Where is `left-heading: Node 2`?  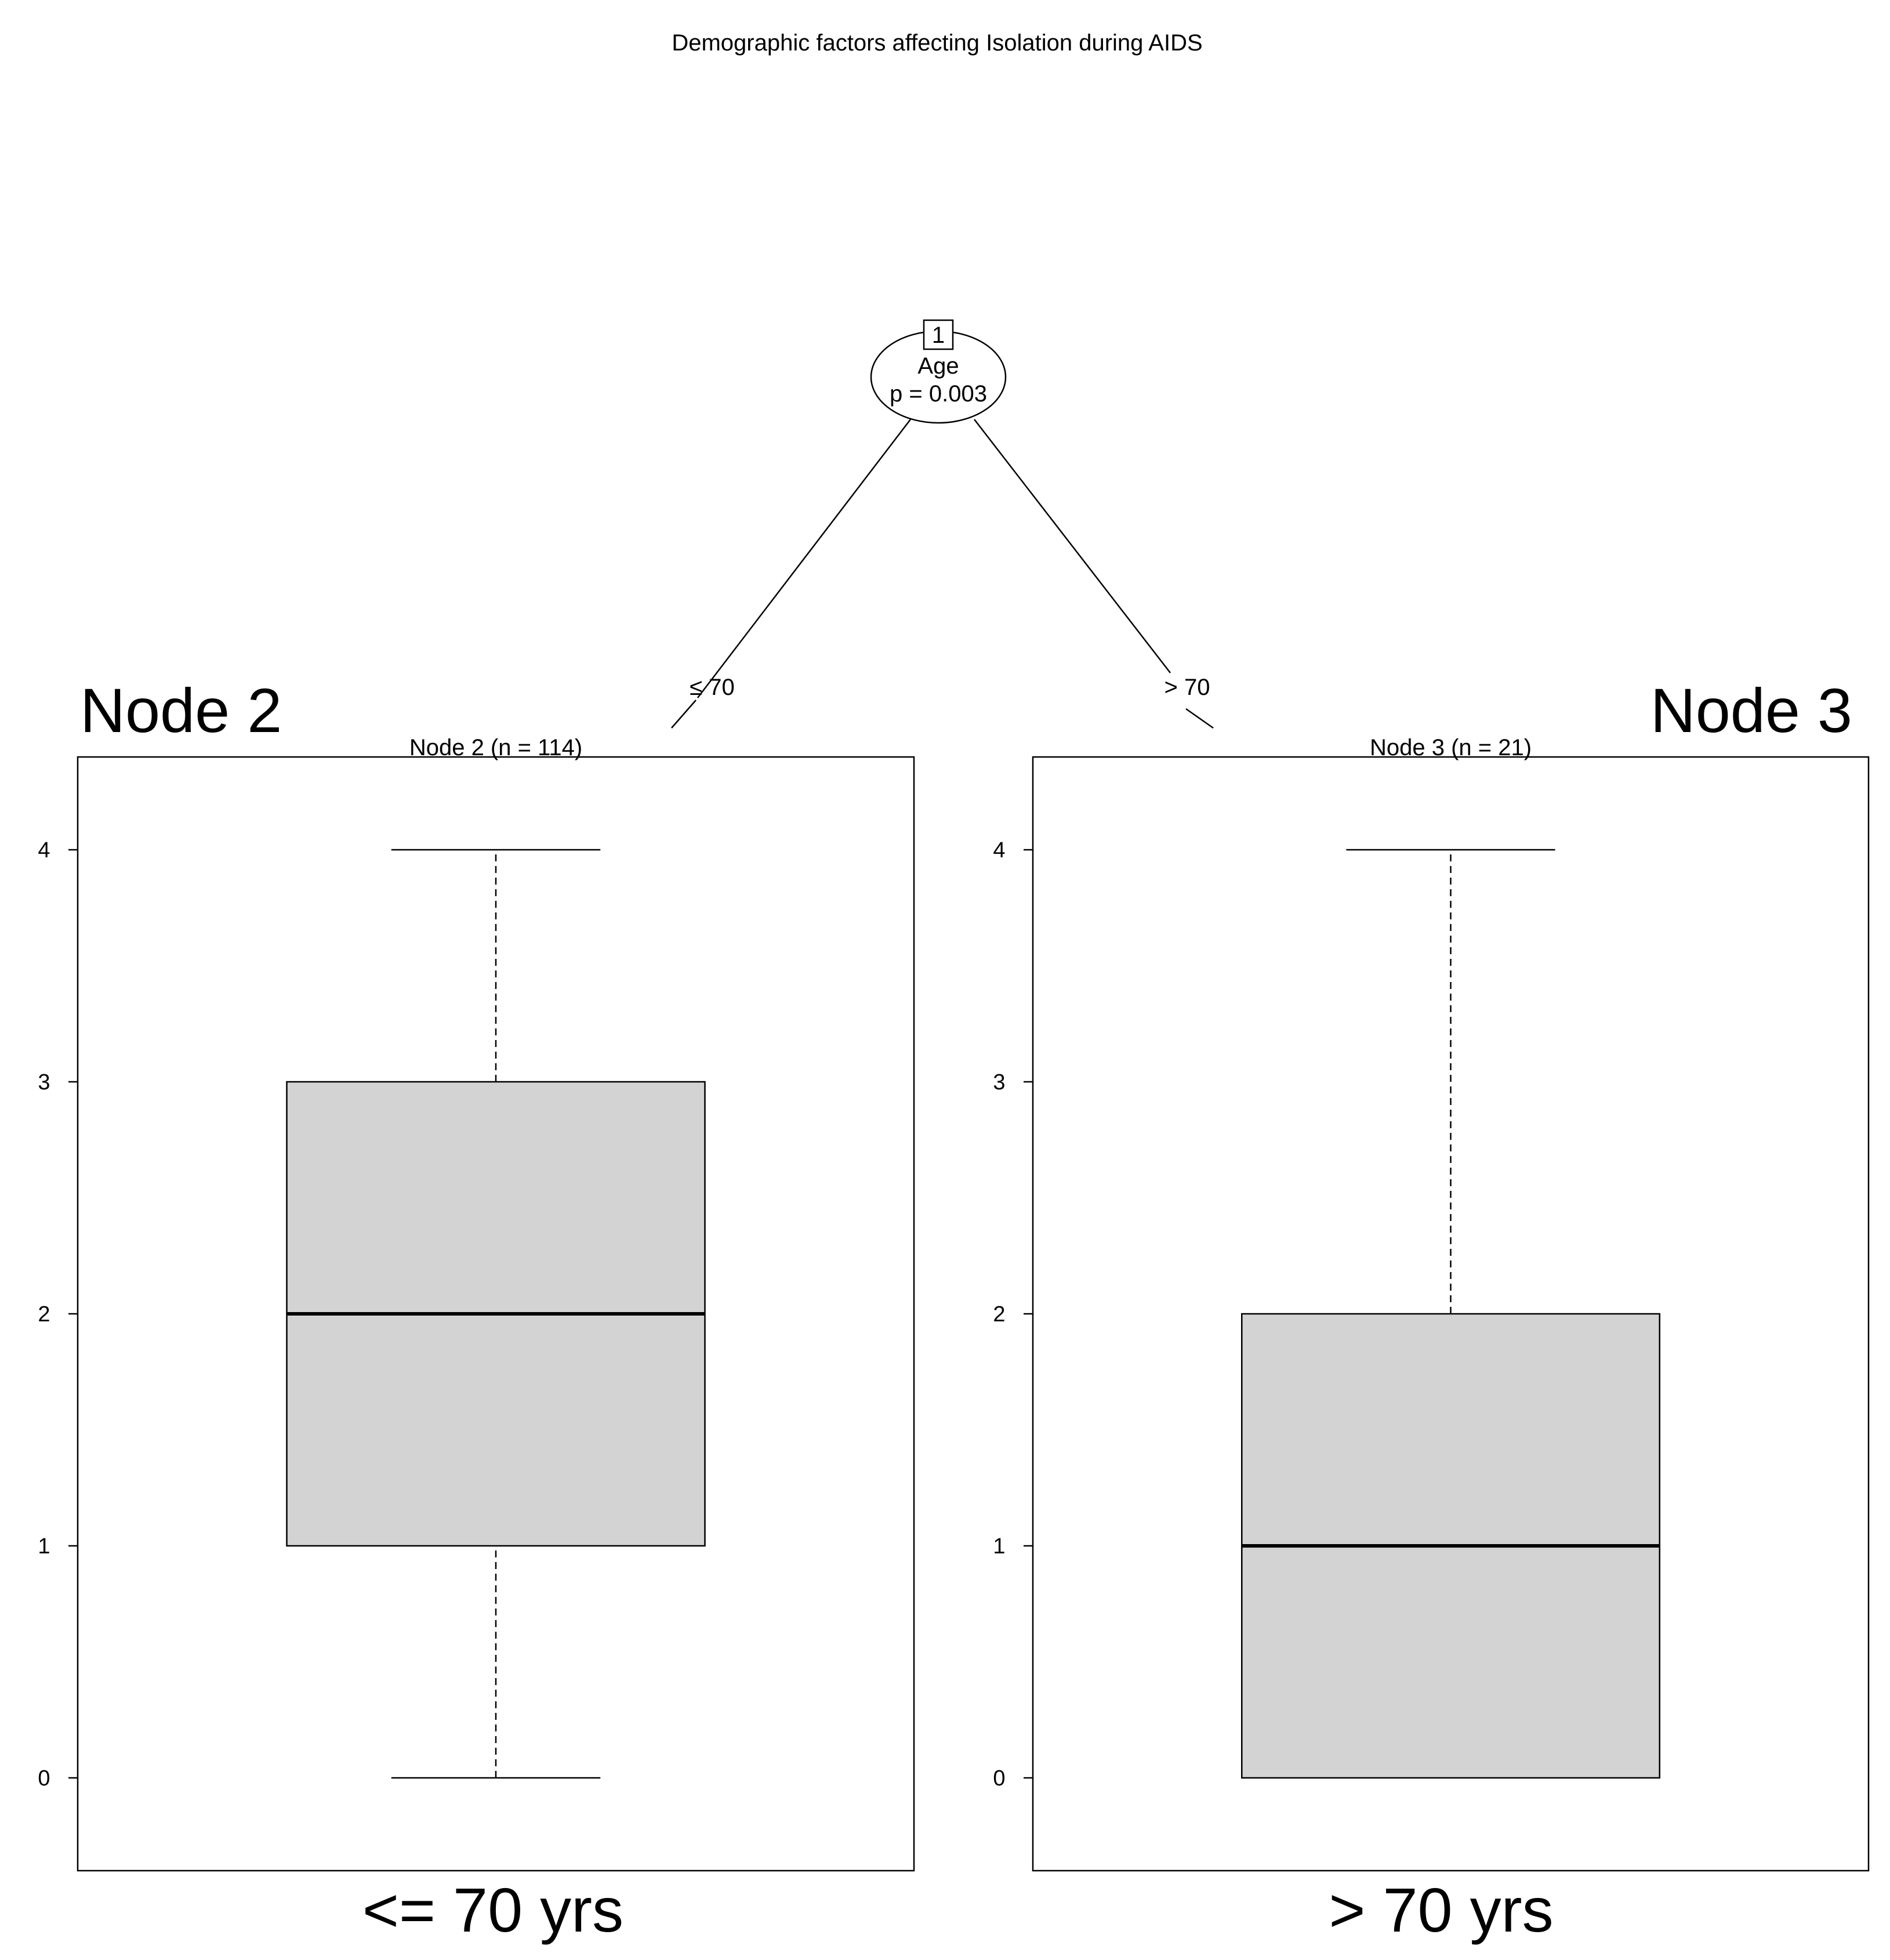 left-heading: Node 2 is located at coordinates (181, 710).